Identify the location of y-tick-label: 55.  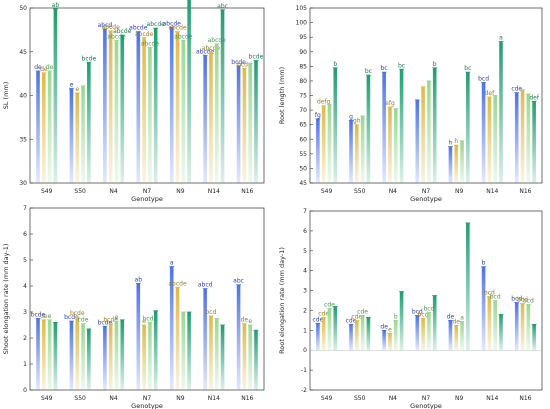
(303, 154).